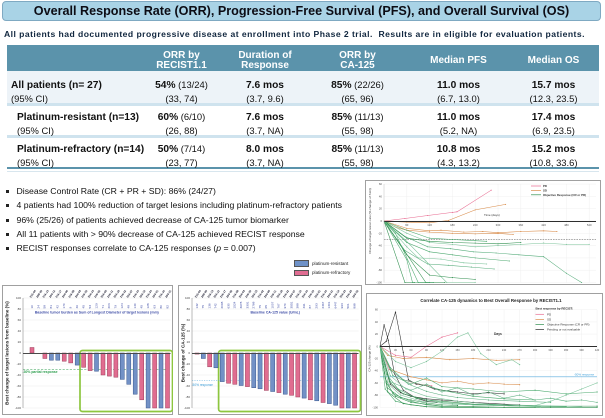 This screenshot has height=418, width=605. What do you see at coordinates (549, 314) in the screenshot?
I see `svg-text: PD` at bounding box center [549, 314].